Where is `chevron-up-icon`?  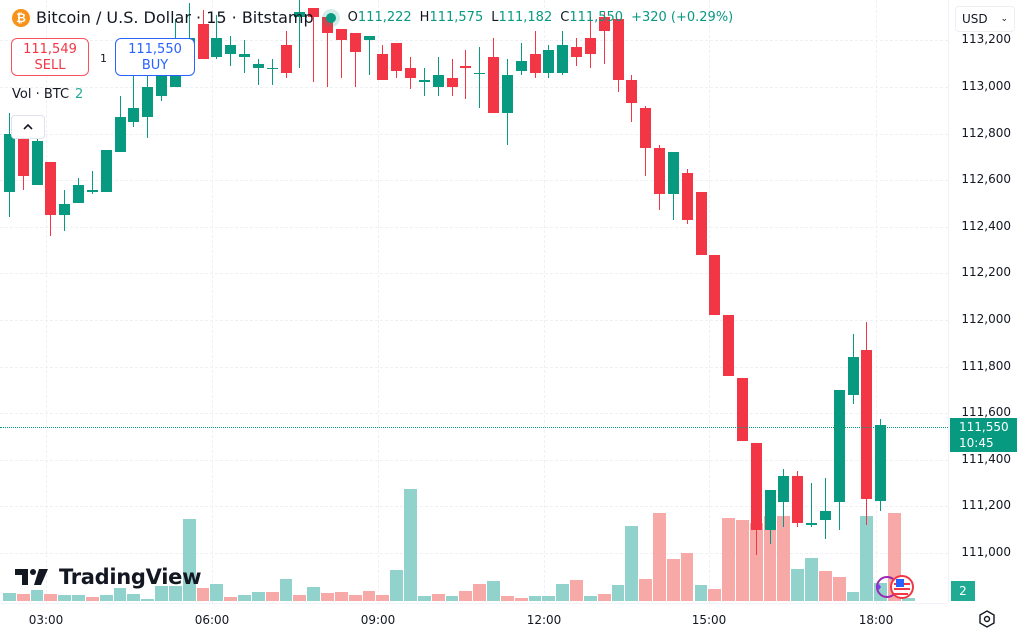
chevron-up-icon is located at coordinates (28, 127).